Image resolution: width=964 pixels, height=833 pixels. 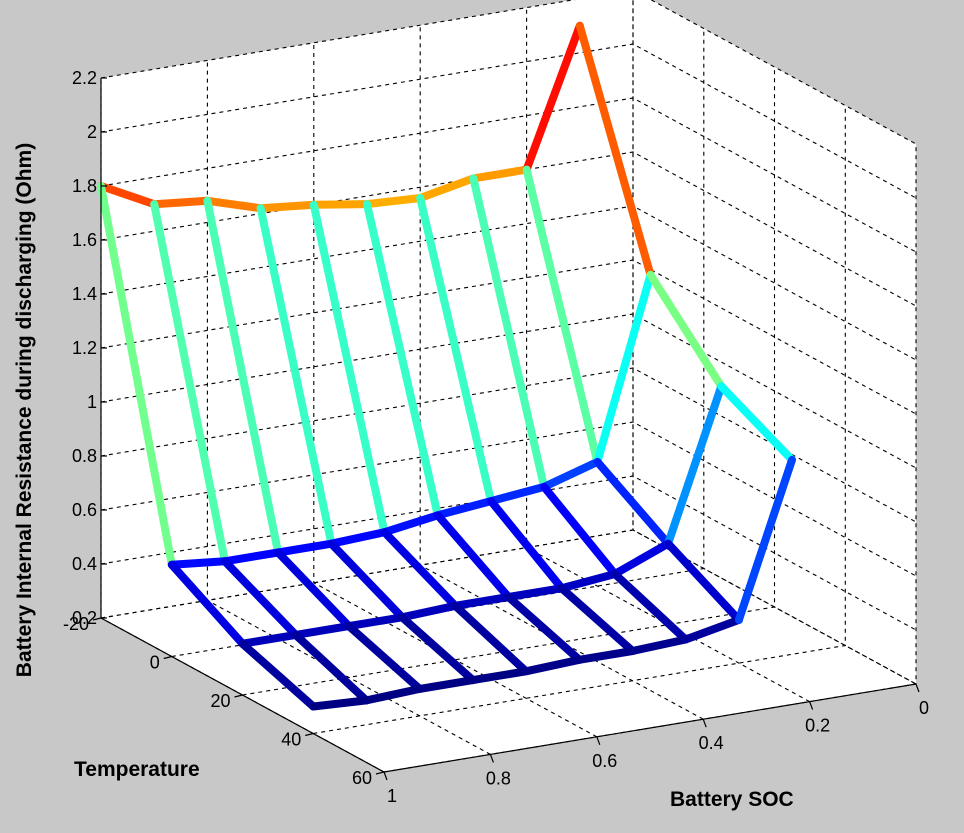 What do you see at coordinates (84, 510) in the screenshot?
I see `z-tick-label: 0.6` at bounding box center [84, 510].